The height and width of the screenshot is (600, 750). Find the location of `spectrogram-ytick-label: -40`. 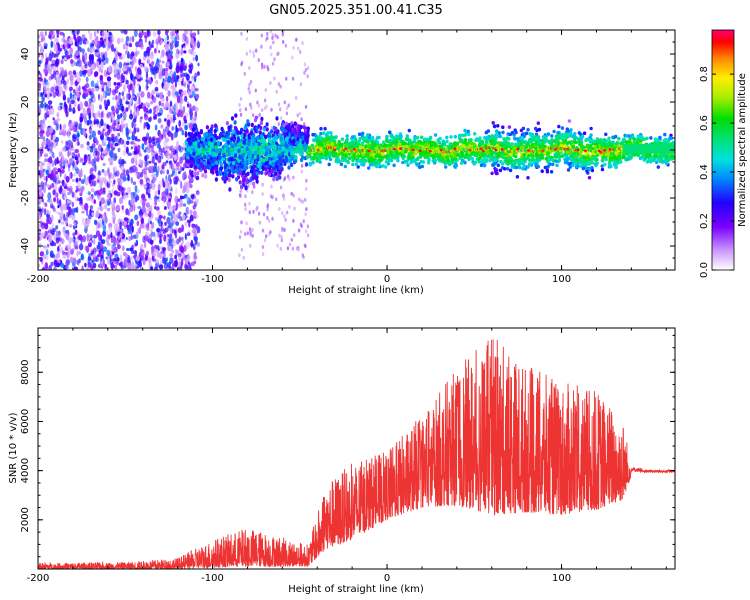

spectrogram-ytick-label: -40 is located at coordinates (25, 246).